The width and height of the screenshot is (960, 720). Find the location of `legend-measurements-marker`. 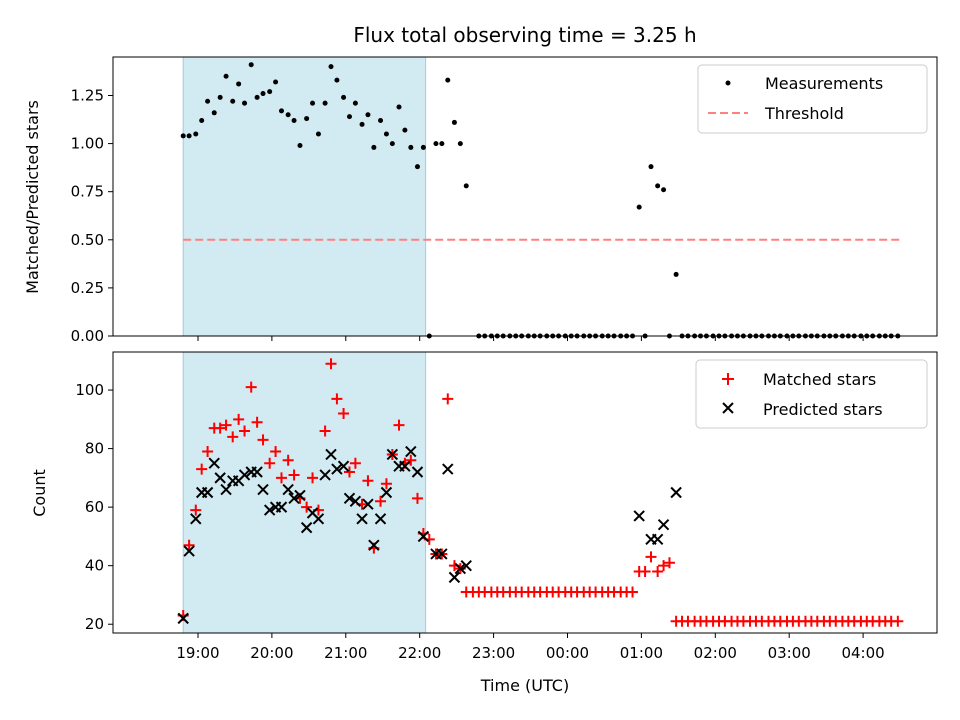

legend-measurements-marker is located at coordinates (728, 83).